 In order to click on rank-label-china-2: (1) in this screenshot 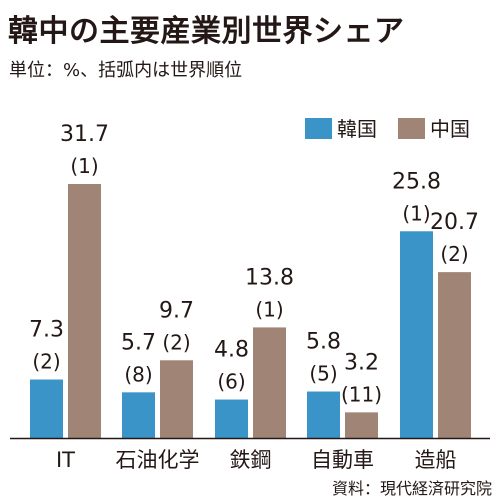, I will do `click(269, 309)`.